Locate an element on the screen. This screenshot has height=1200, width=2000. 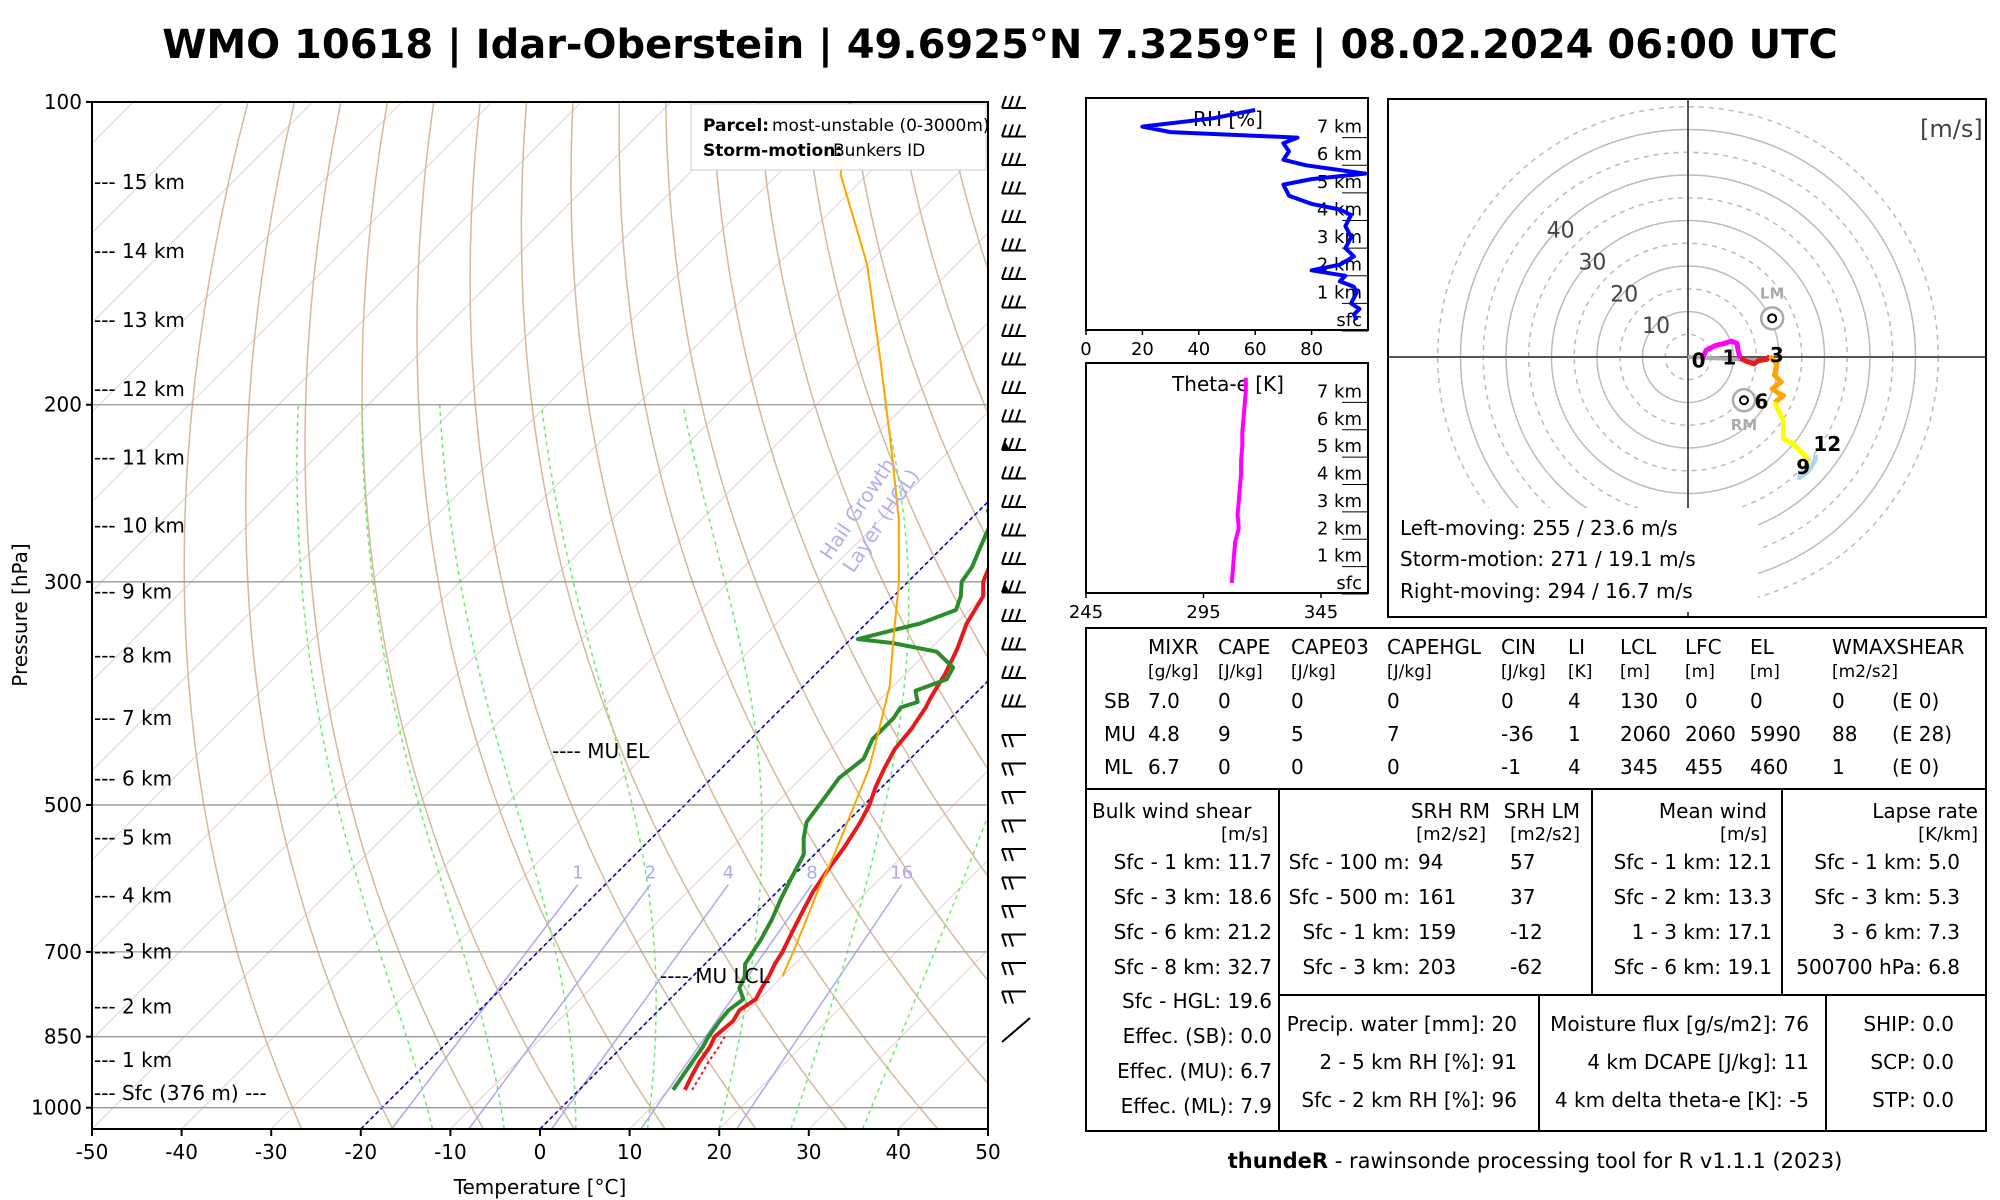
height-label: --- 6 km is located at coordinates (133, 779).